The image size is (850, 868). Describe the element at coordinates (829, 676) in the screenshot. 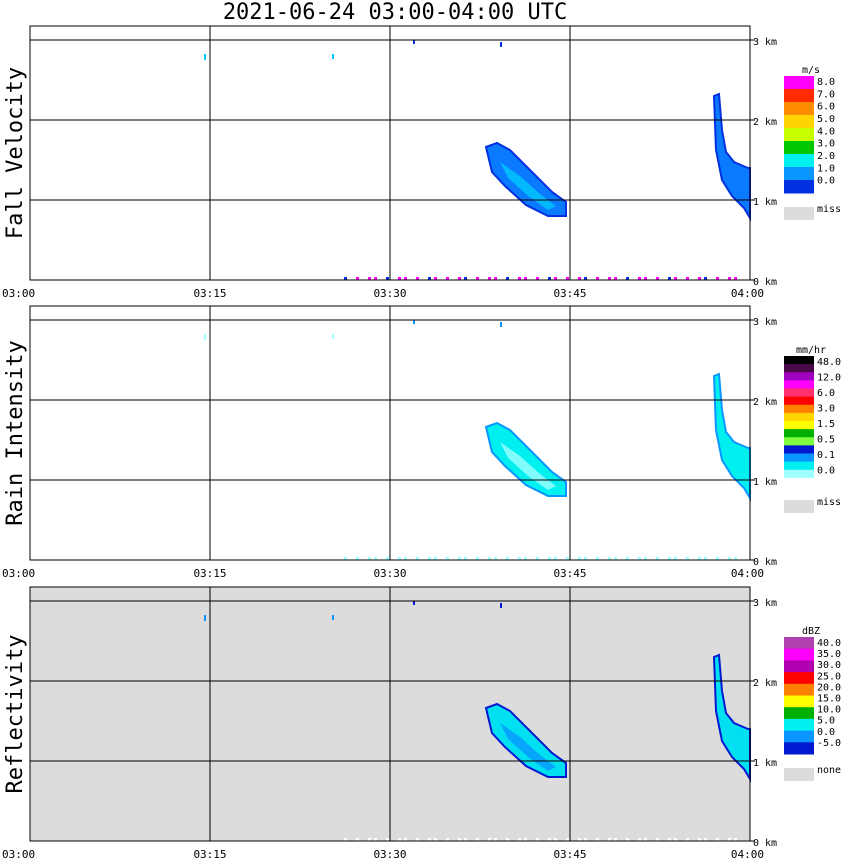

I see `colorbar-label: 25.0` at that location.